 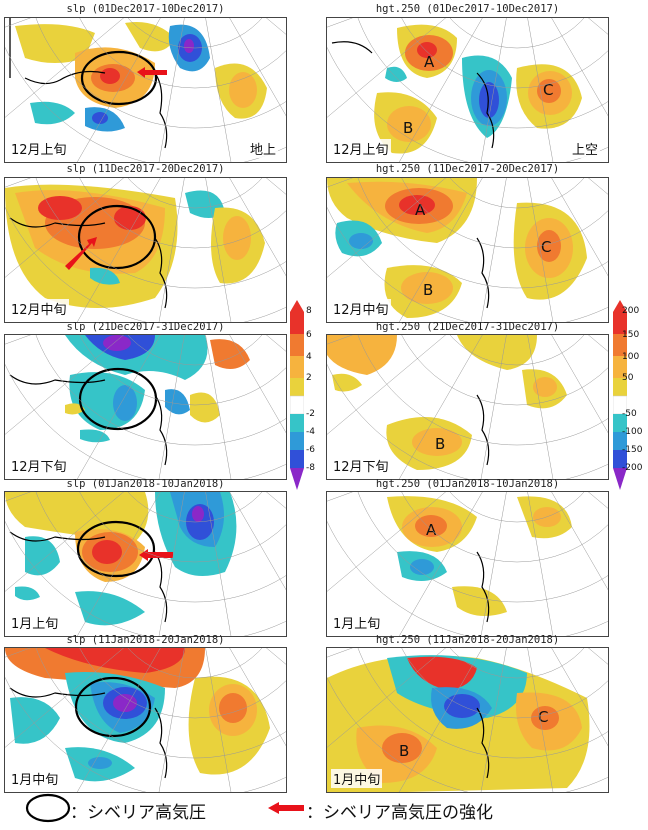 What do you see at coordinates (145, 327) in the screenshot?
I see `panel-title-slp-dec-late: slp (21Dec2017-31Dec2017)` at bounding box center [145, 327].